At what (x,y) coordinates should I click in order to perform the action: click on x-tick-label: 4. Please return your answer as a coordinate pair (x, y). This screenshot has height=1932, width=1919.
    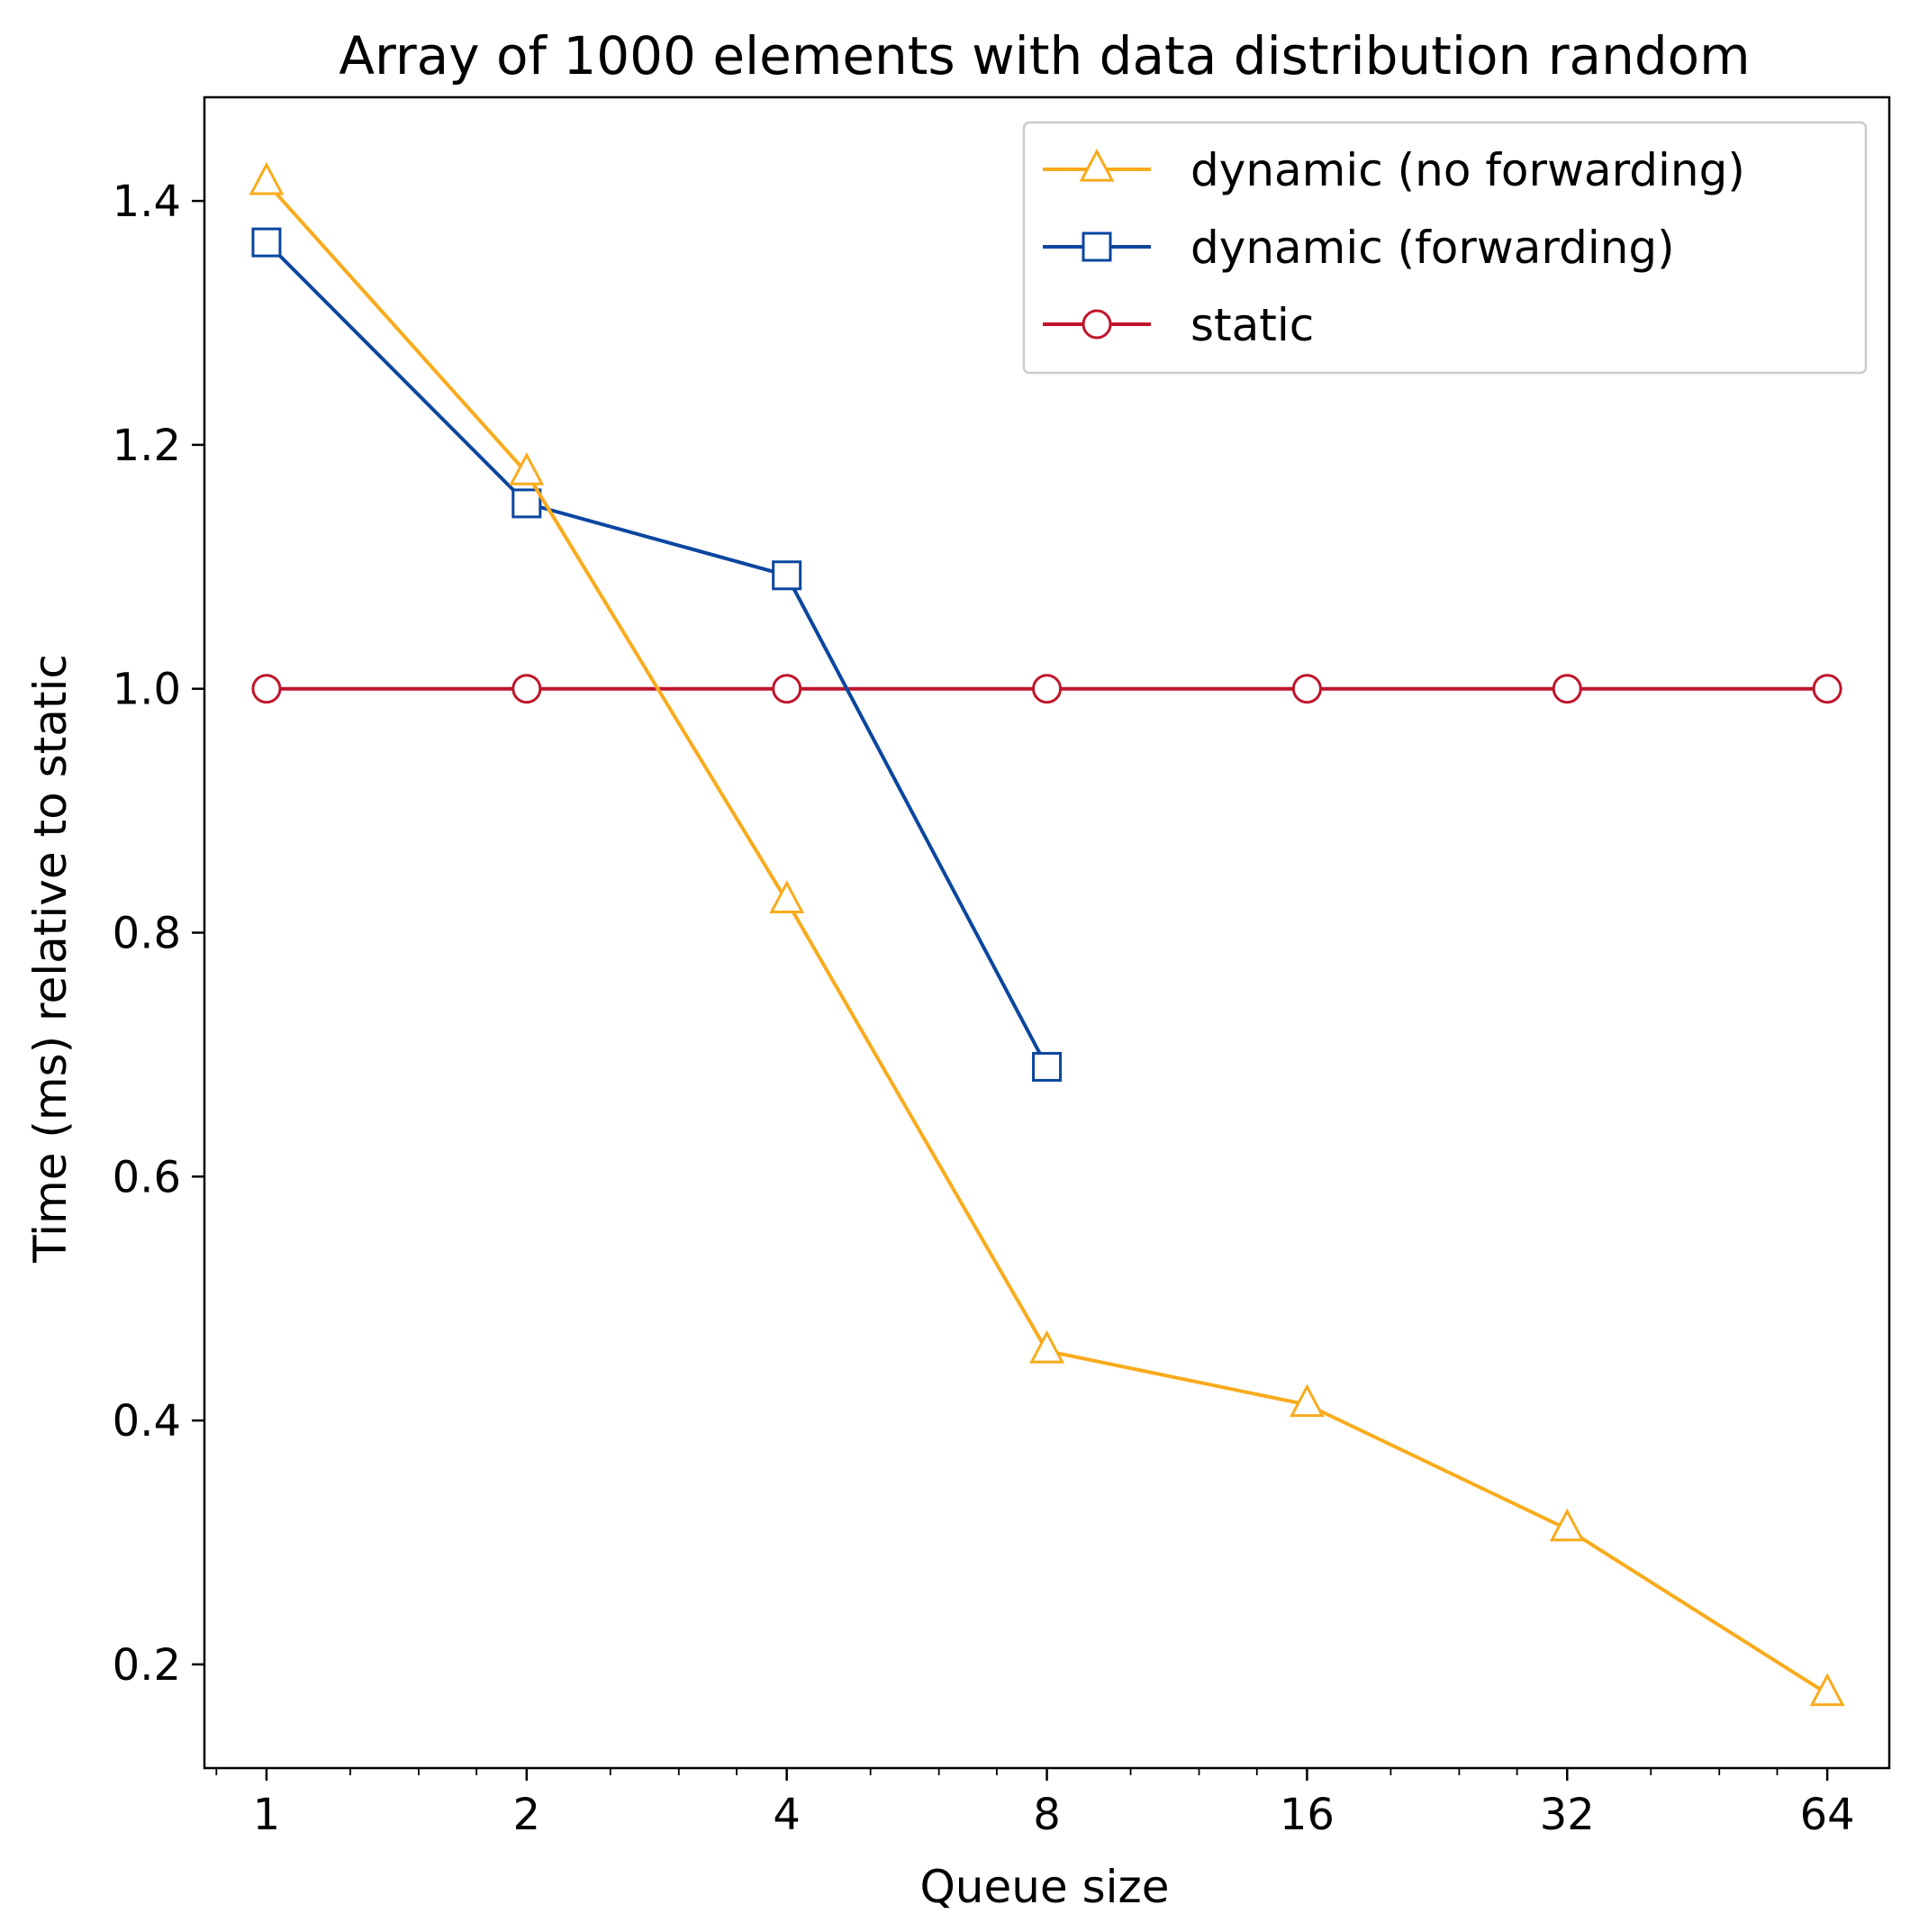
    Looking at the image, I should click on (787, 1815).